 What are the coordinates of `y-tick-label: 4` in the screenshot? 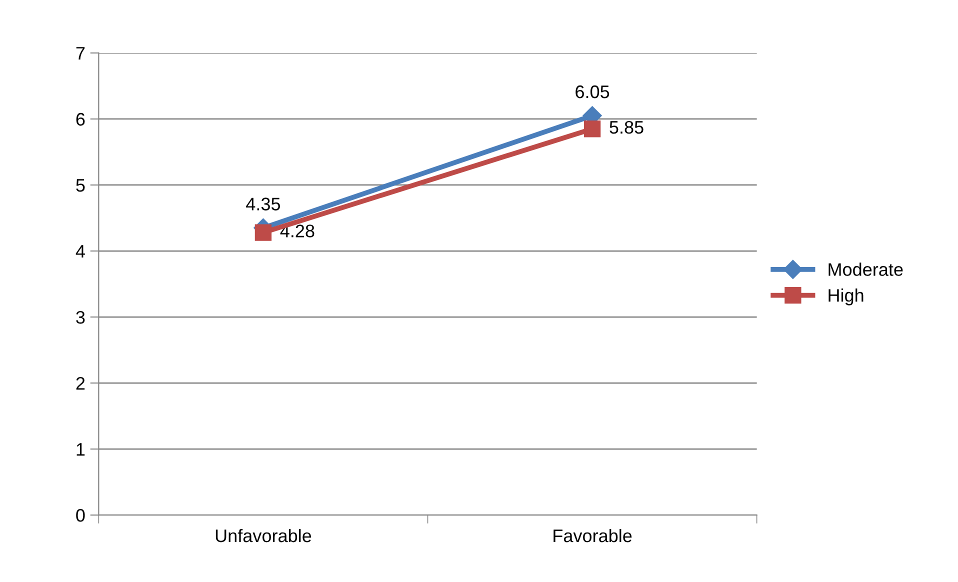 It's located at (80, 251).